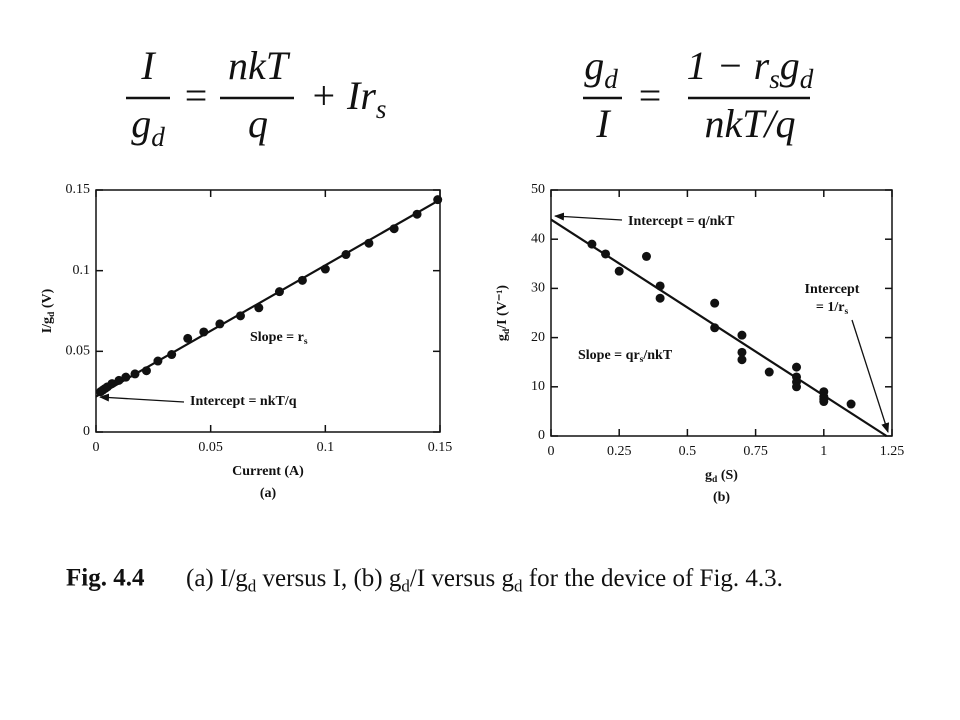  Describe the element at coordinates (210, 447) in the screenshot. I see `x-tick-label: 0.05` at that location.